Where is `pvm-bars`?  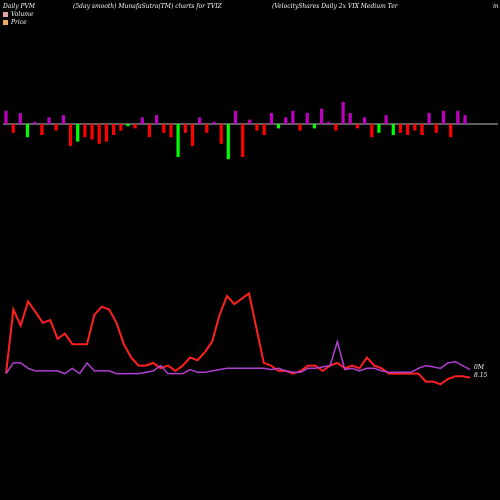
pvm-bars is located at coordinates (235, 131).